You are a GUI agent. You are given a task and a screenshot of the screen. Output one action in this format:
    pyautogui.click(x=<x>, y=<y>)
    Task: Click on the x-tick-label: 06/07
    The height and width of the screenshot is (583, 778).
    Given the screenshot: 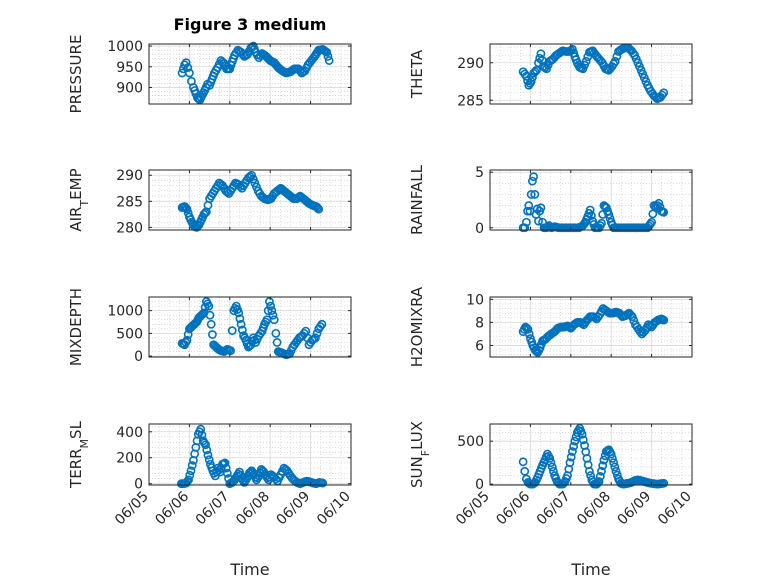 What is the action you would take?
    pyautogui.click(x=213, y=509)
    